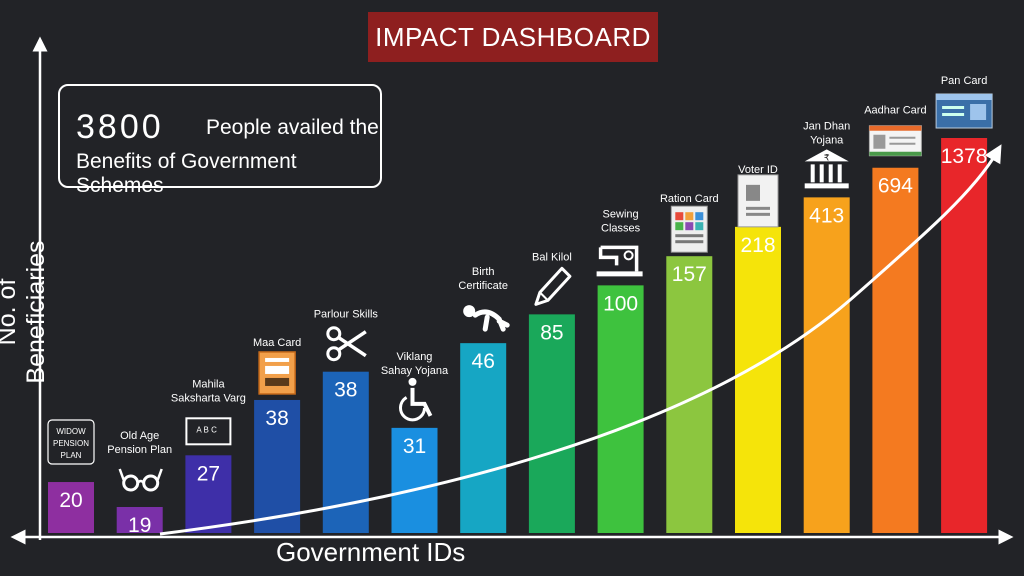 This screenshot has height=576, width=1024. Describe the element at coordinates (139, 450) in the screenshot. I see `category-label: Pension Plan` at that location.